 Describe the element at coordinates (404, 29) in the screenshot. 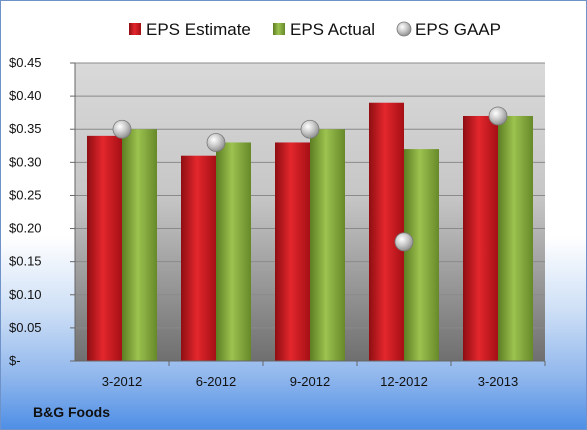

I see `legend-swatch-gaap` at that location.